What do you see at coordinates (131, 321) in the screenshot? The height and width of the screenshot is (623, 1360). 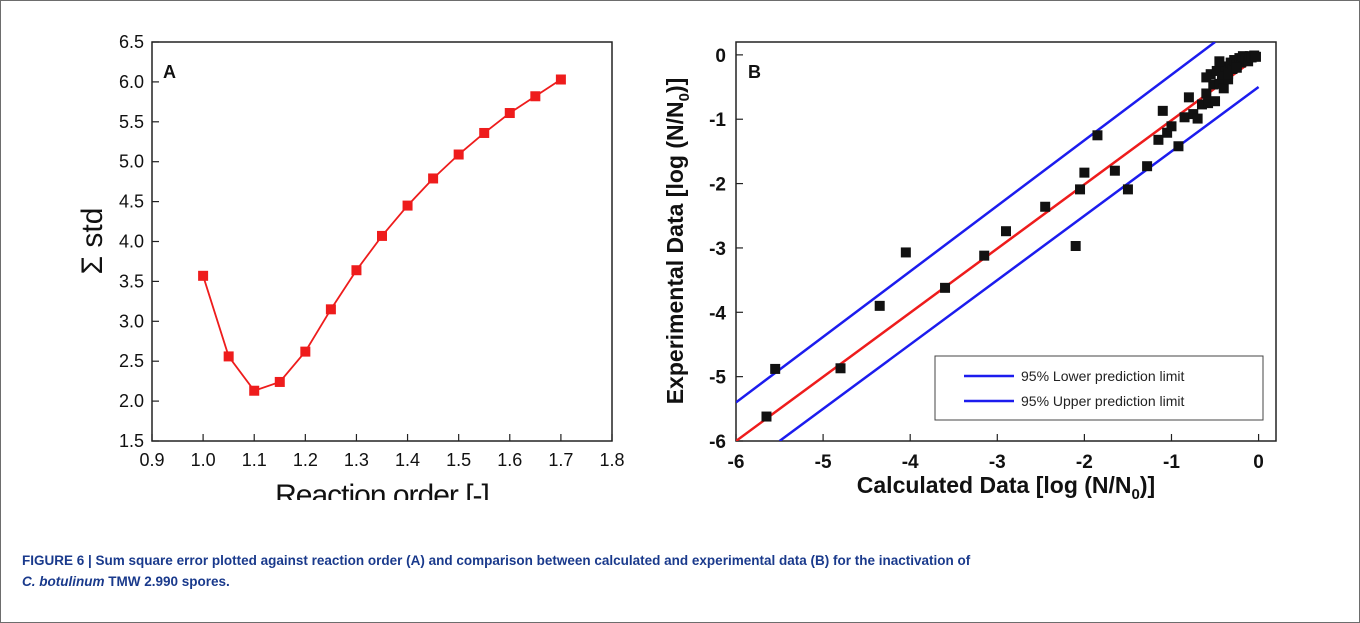 I see `panel-a-y-tick-label: 3.0` at bounding box center [131, 321].